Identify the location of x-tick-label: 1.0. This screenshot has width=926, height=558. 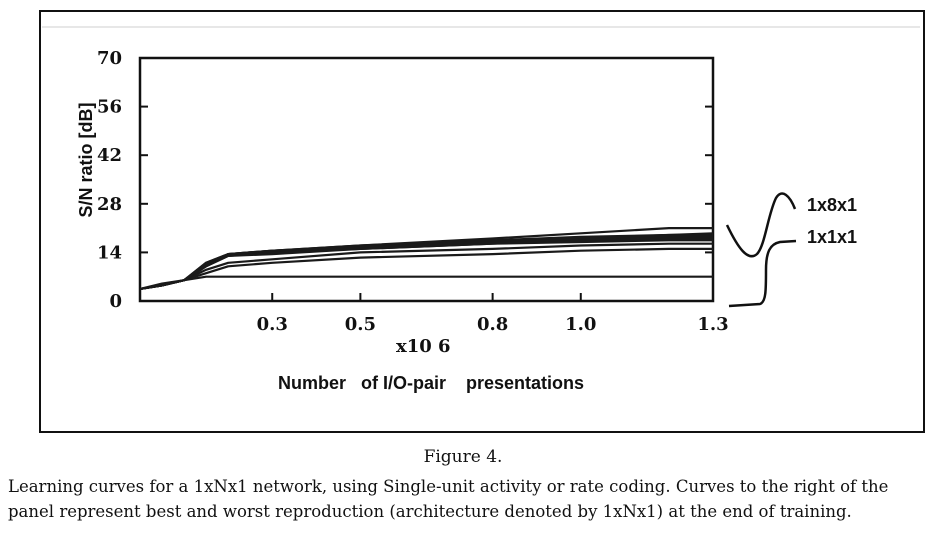
(580, 324).